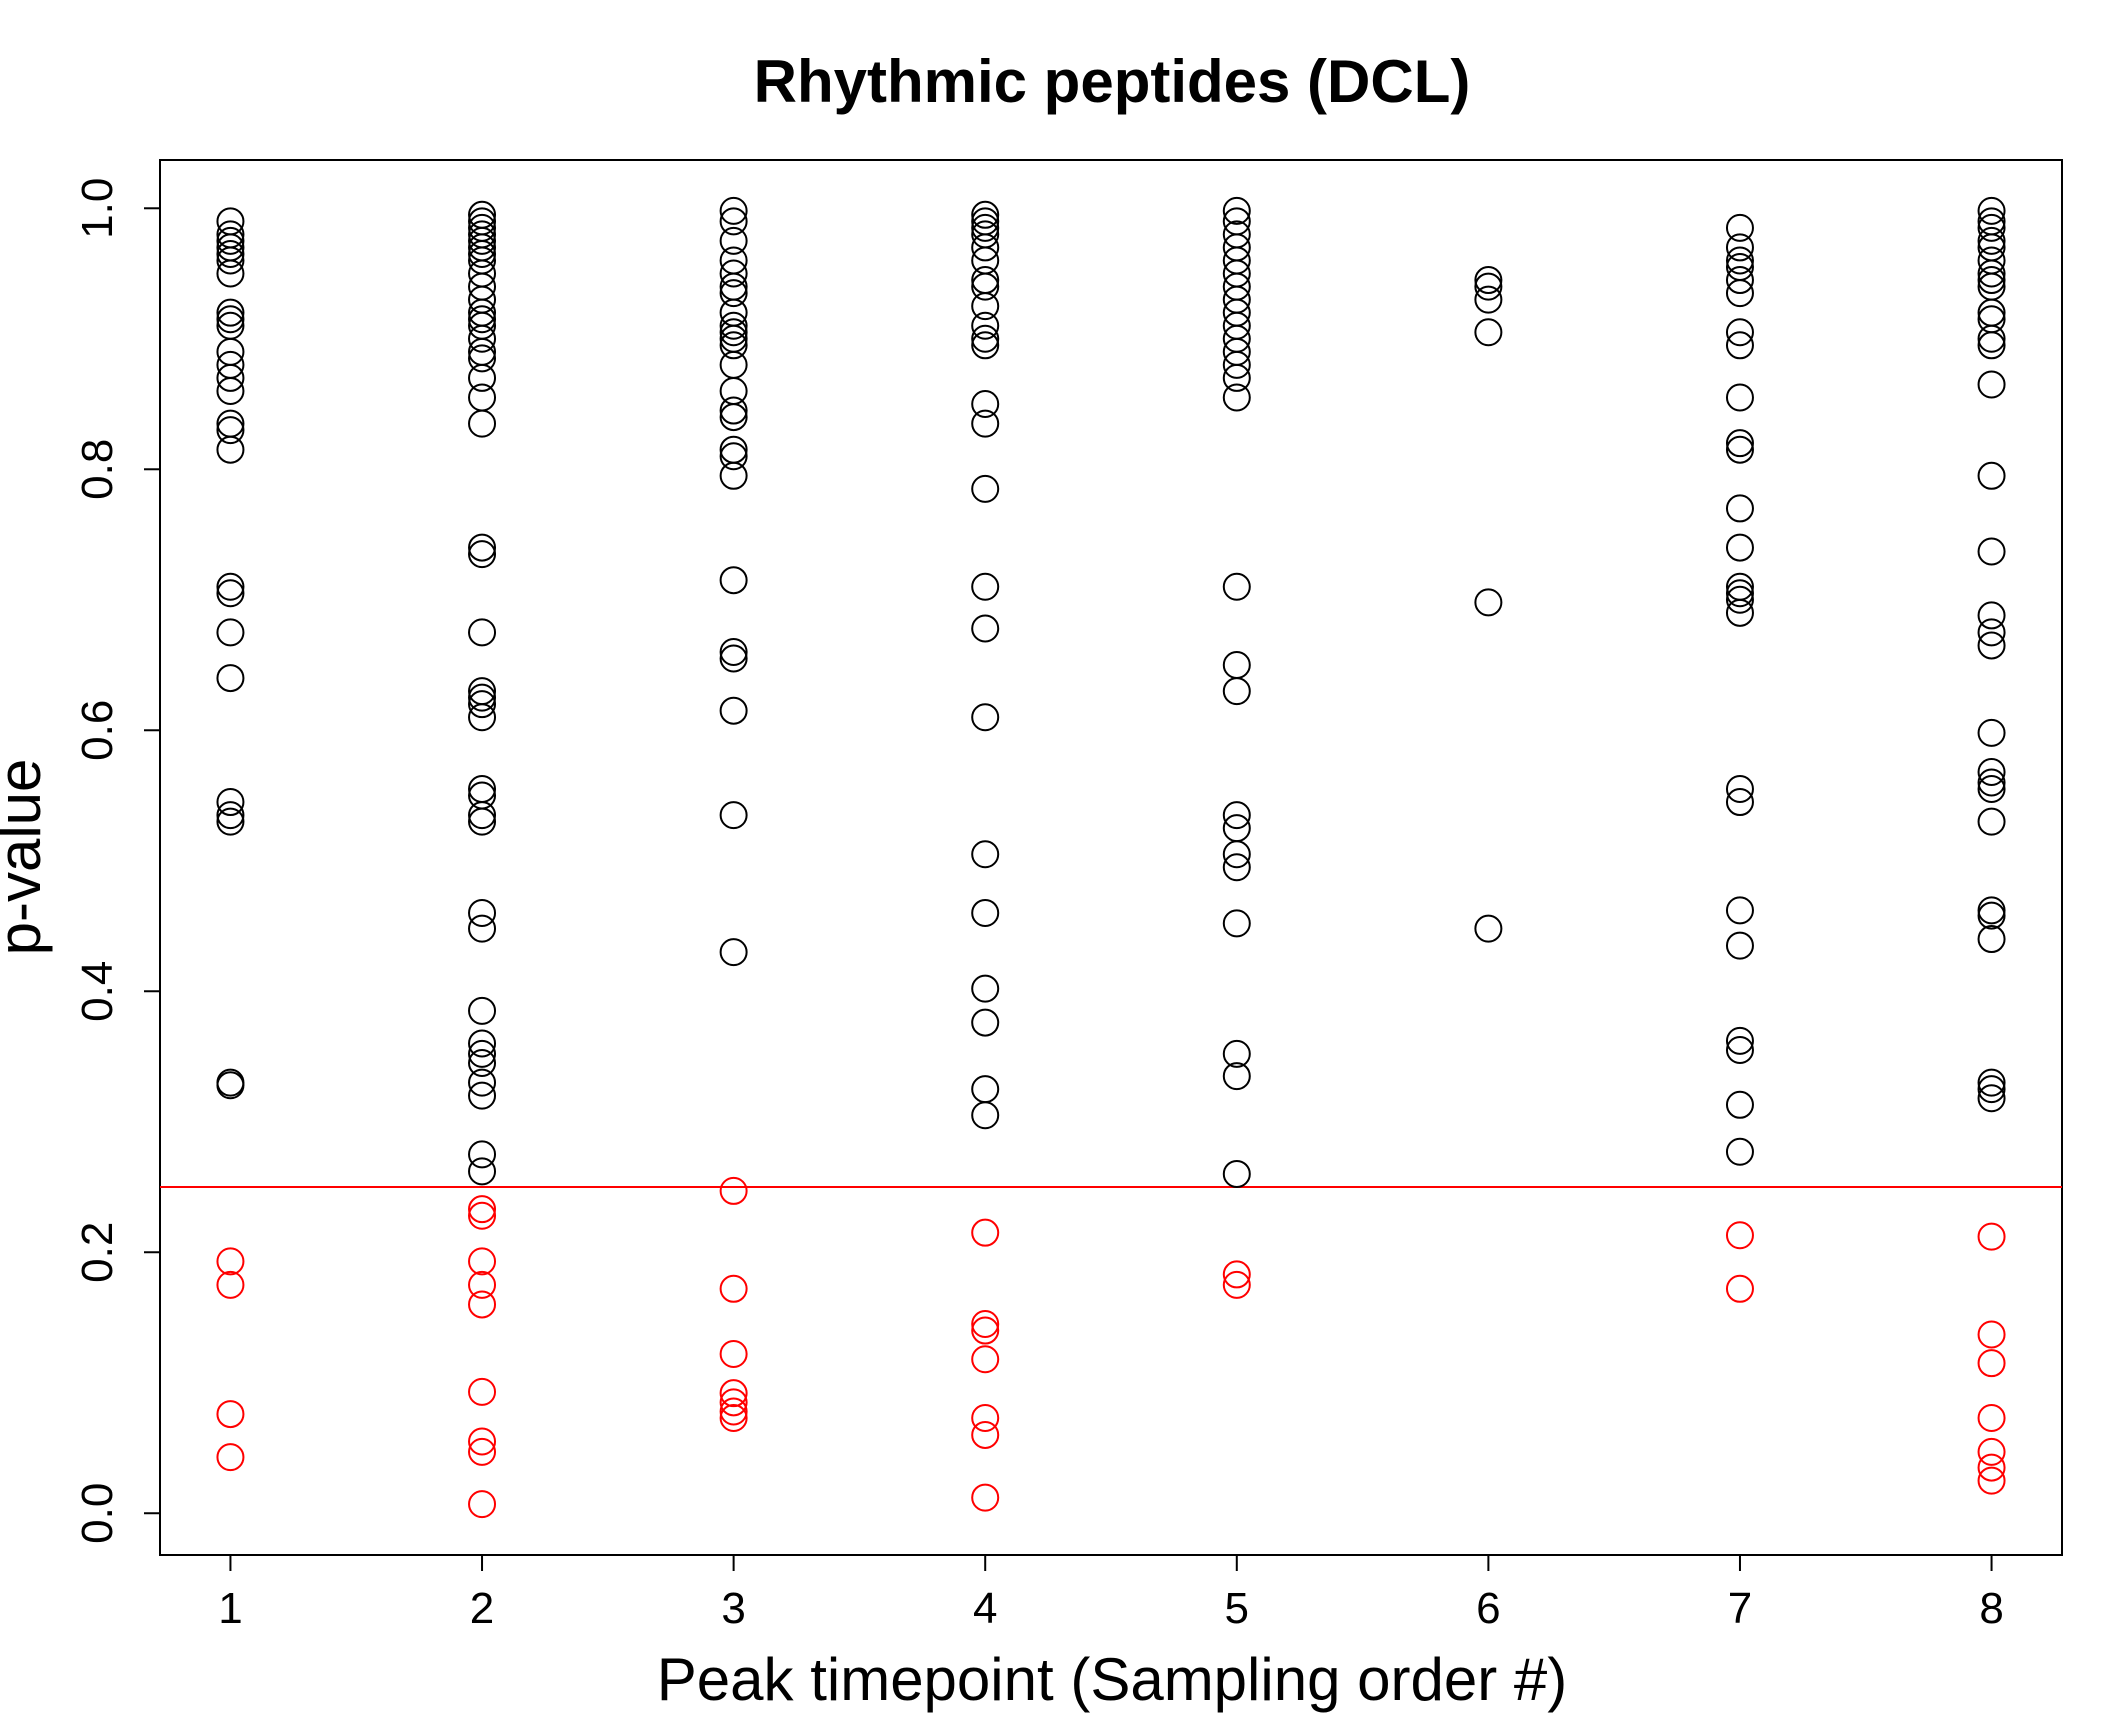  What do you see at coordinates (97, 1513) in the screenshot?
I see `y-tick-label: 0.0` at bounding box center [97, 1513].